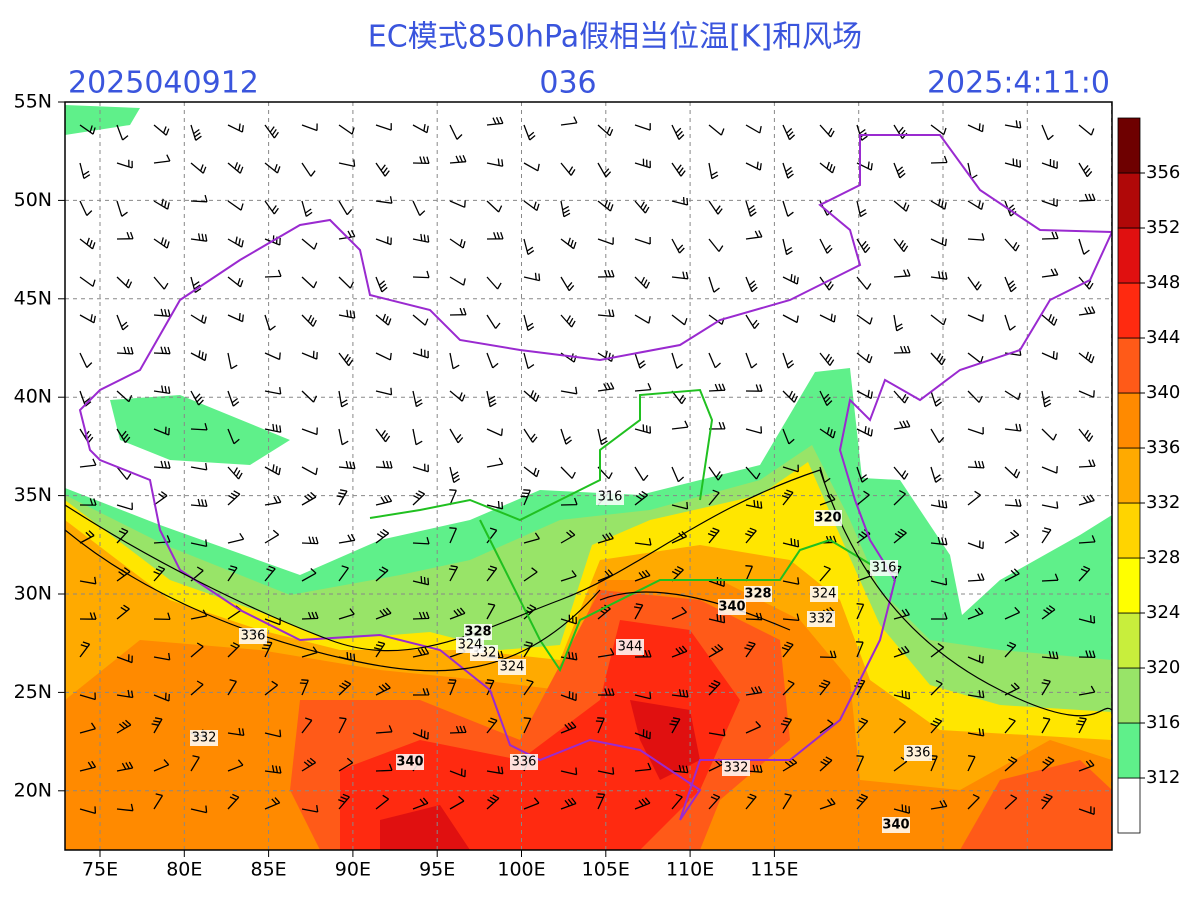  Describe the element at coordinates (610, 497) in the screenshot. I see `contour-label: 316` at that location.